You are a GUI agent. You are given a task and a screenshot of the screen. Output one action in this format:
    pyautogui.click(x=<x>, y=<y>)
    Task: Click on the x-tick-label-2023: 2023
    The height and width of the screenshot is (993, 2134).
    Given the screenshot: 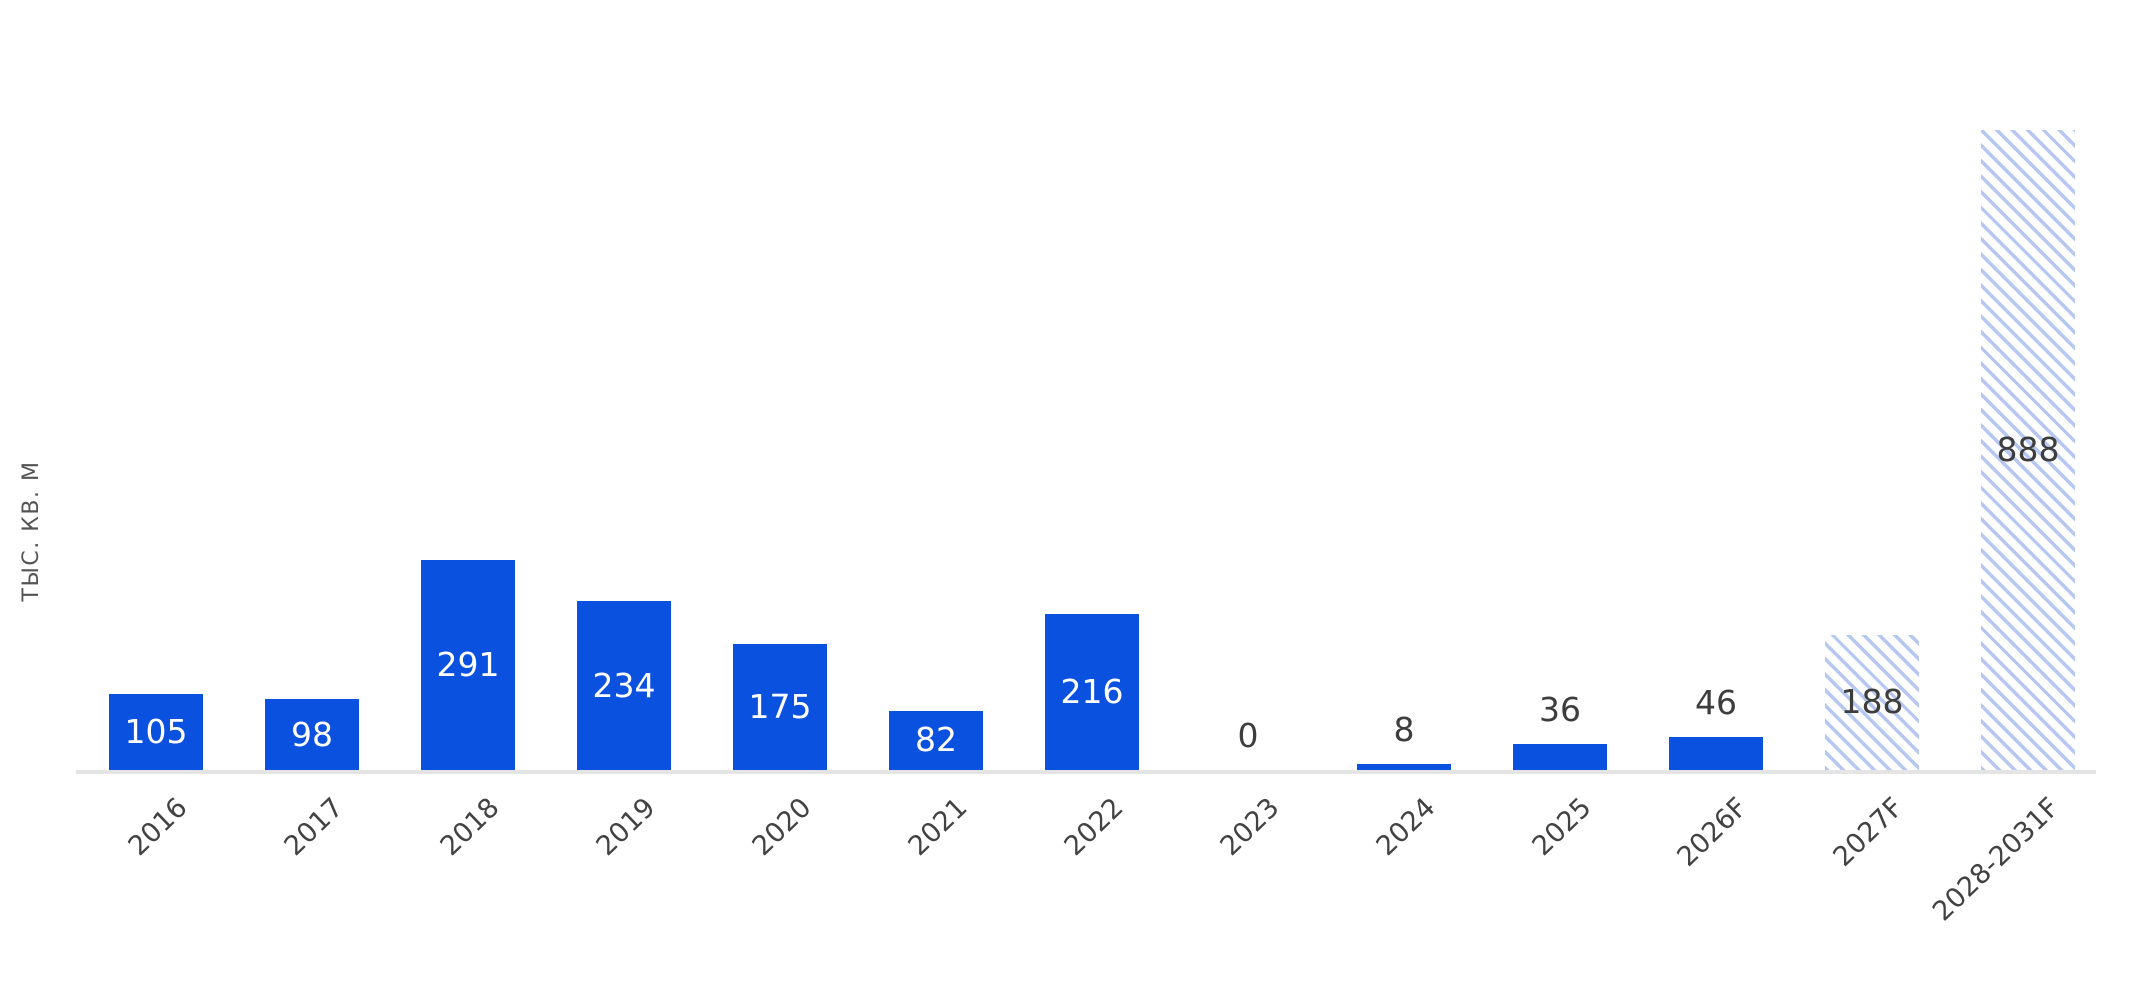 What is the action you would take?
    pyautogui.click(x=1250, y=827)
    